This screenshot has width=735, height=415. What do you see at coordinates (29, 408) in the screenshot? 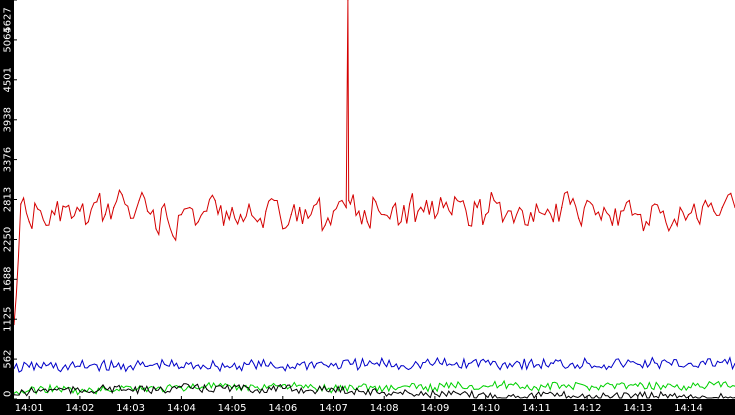
I see `x-tick-label: 14:01` at bounding box center [29, 408].